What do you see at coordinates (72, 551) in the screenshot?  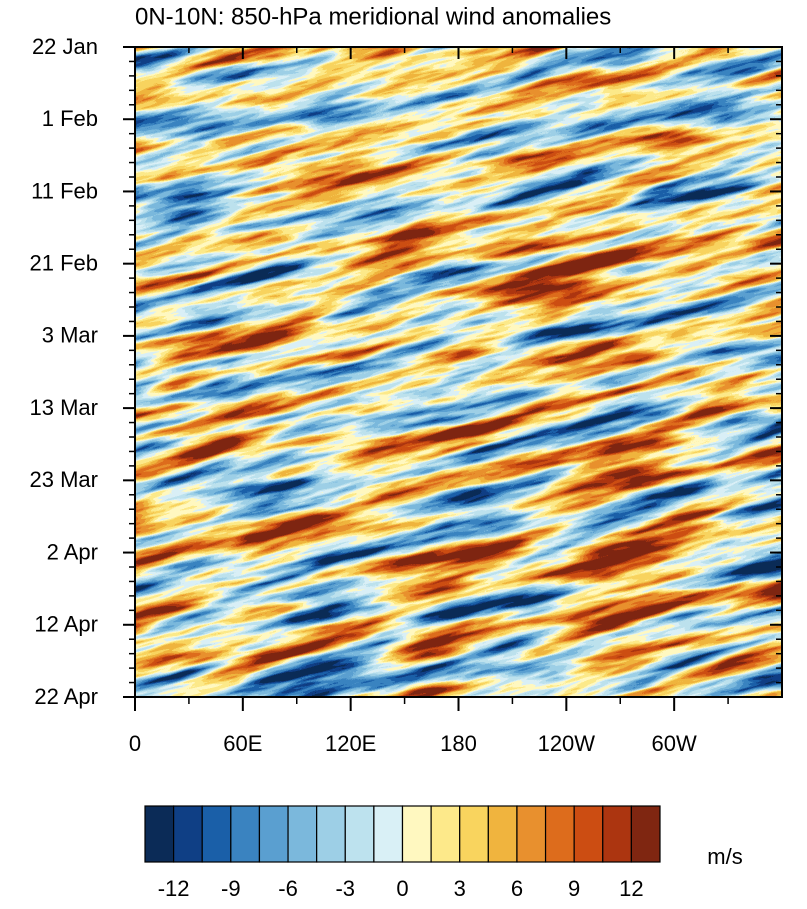 I see `y-tick-label: 2 Apr` at bounding box center [72, 551].